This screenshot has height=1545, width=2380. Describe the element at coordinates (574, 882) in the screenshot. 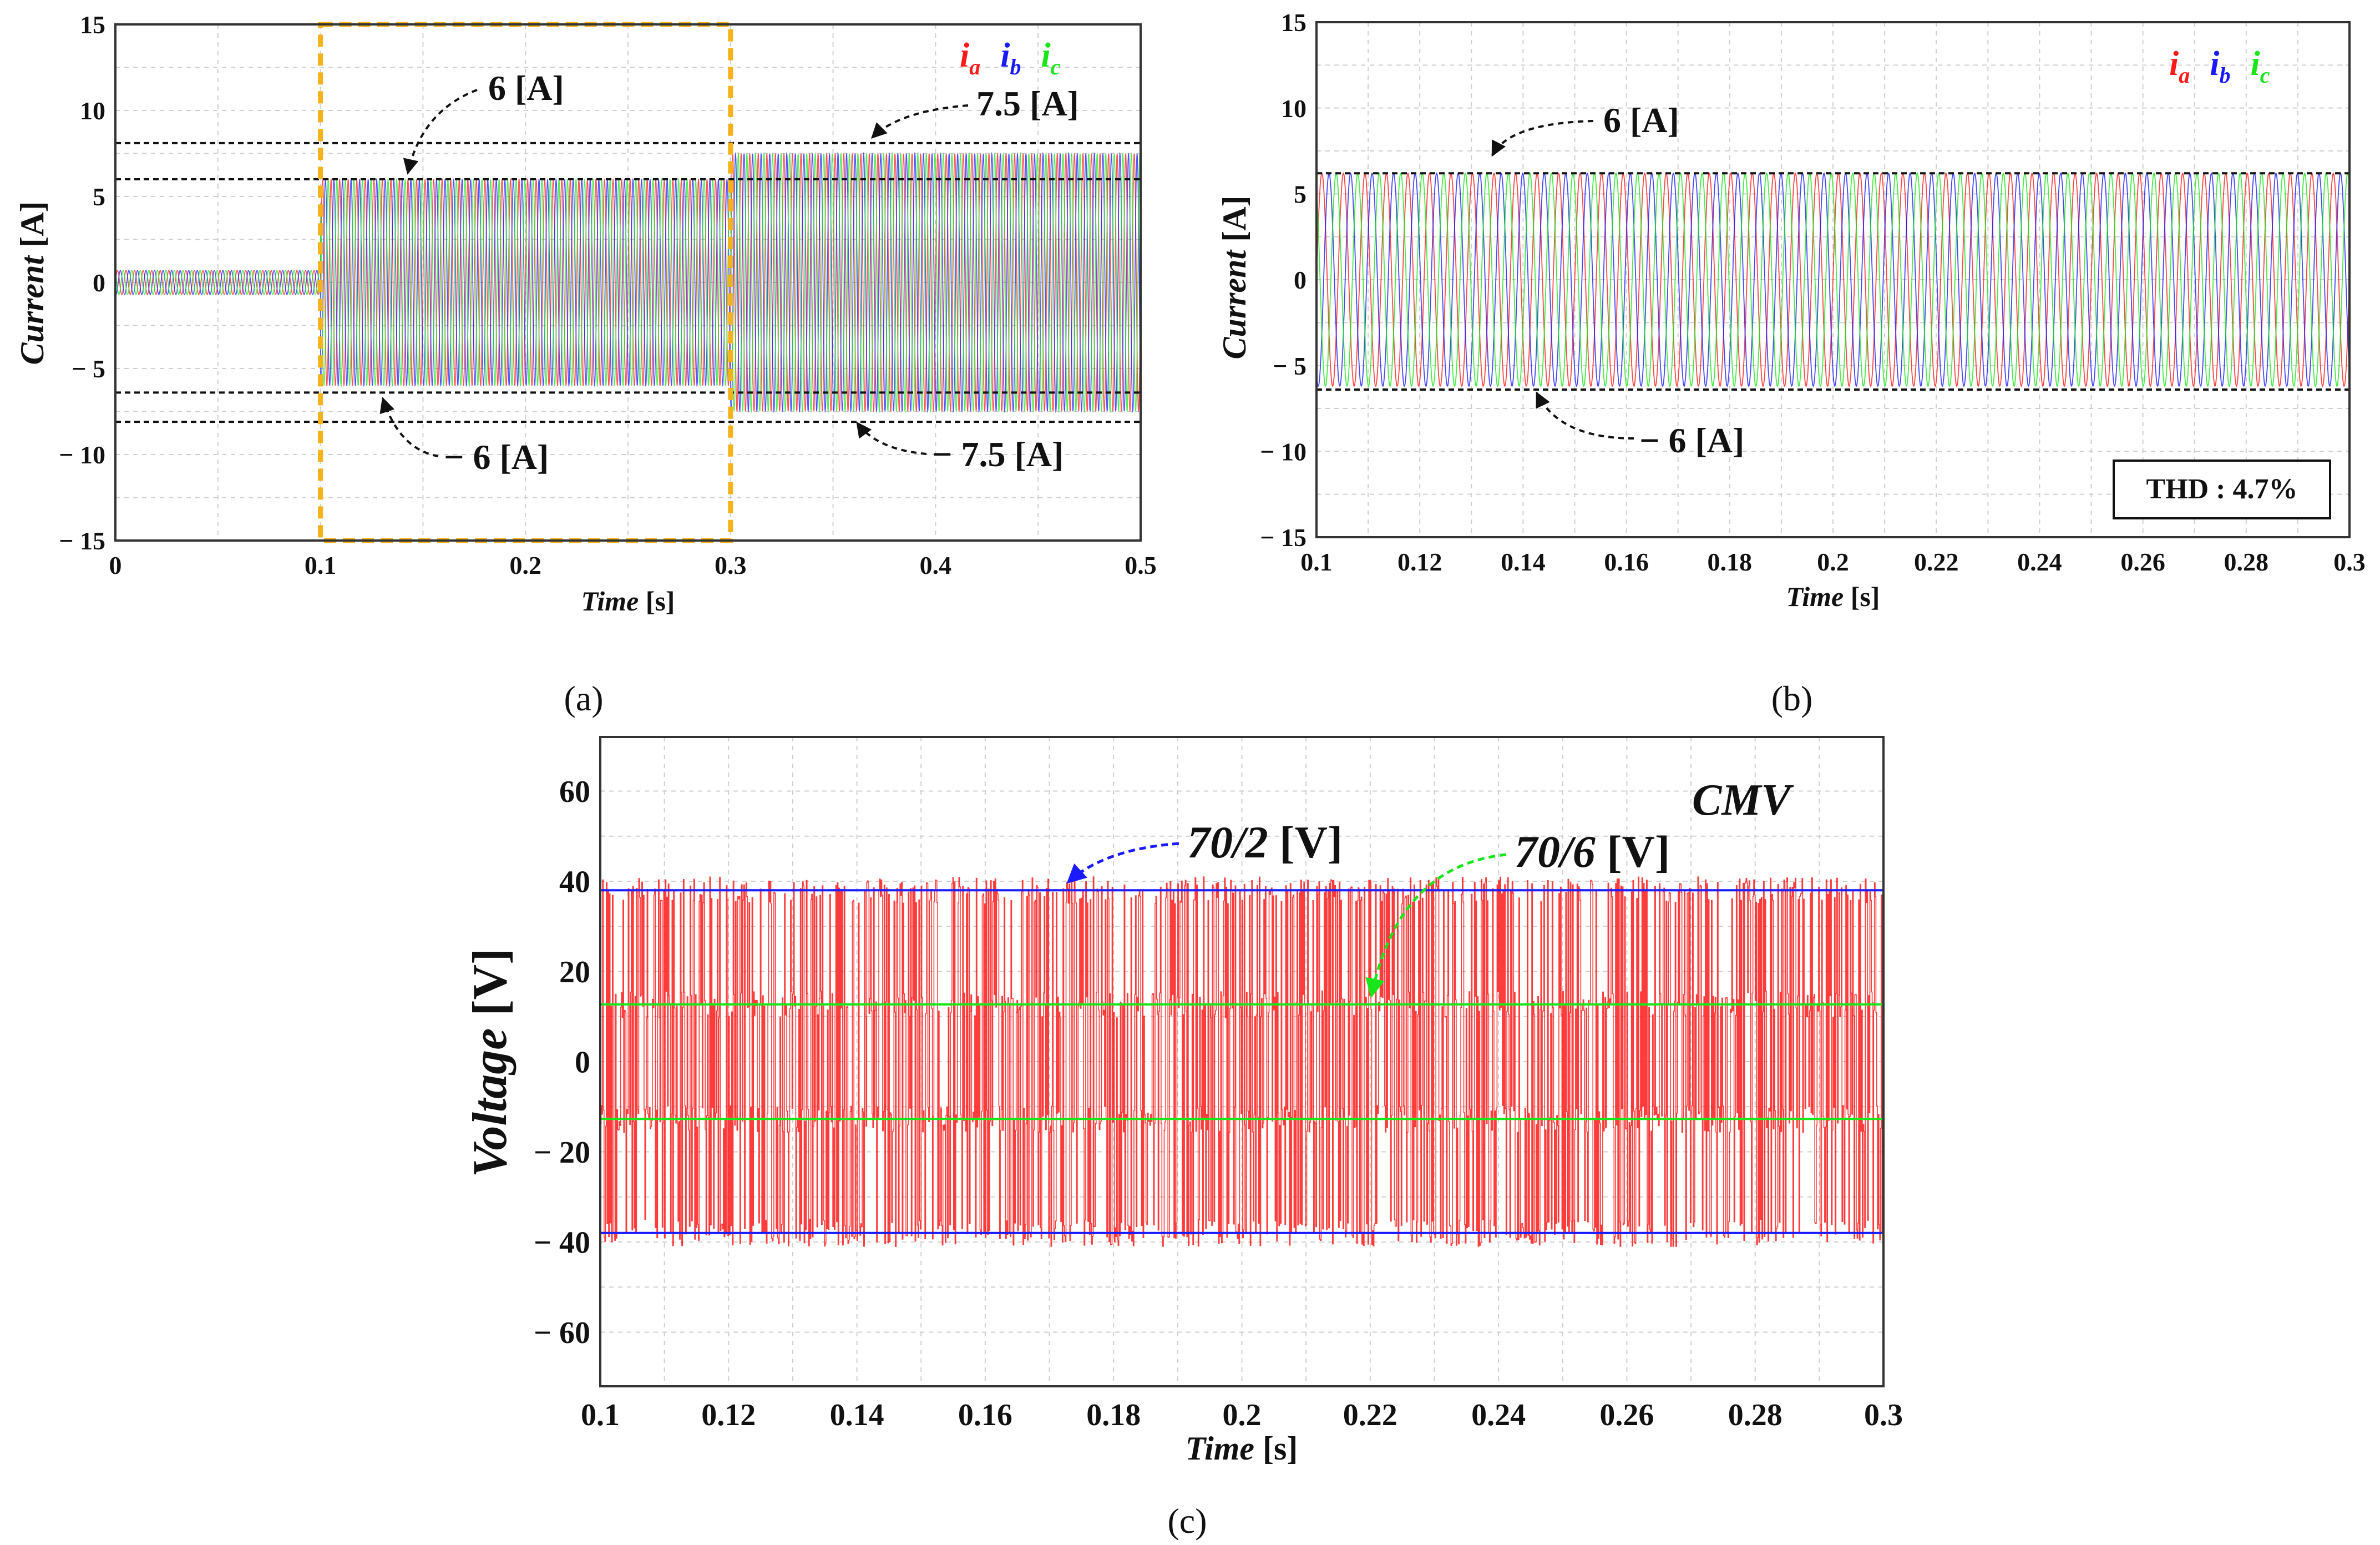

I see `c-y-tick-label: 40` at that location.